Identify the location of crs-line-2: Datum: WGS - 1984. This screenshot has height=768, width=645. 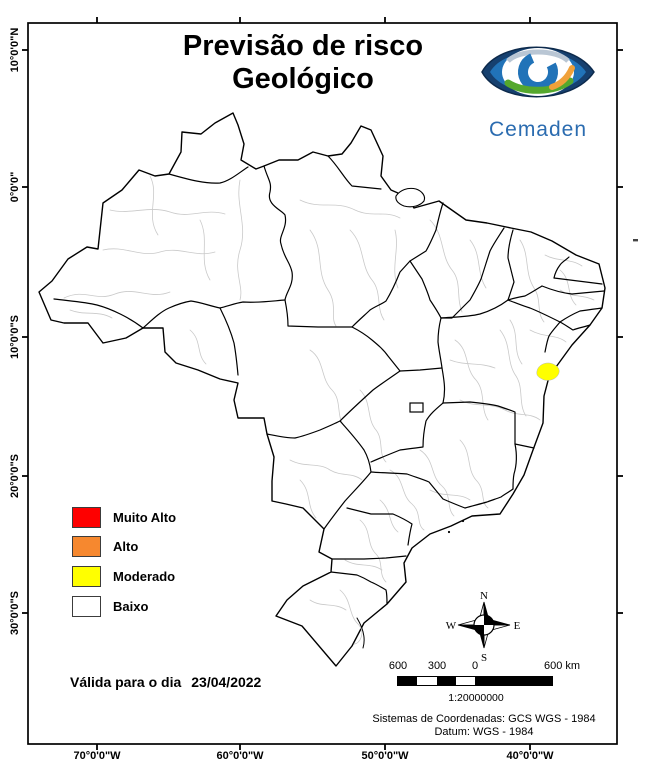
(484, 732).